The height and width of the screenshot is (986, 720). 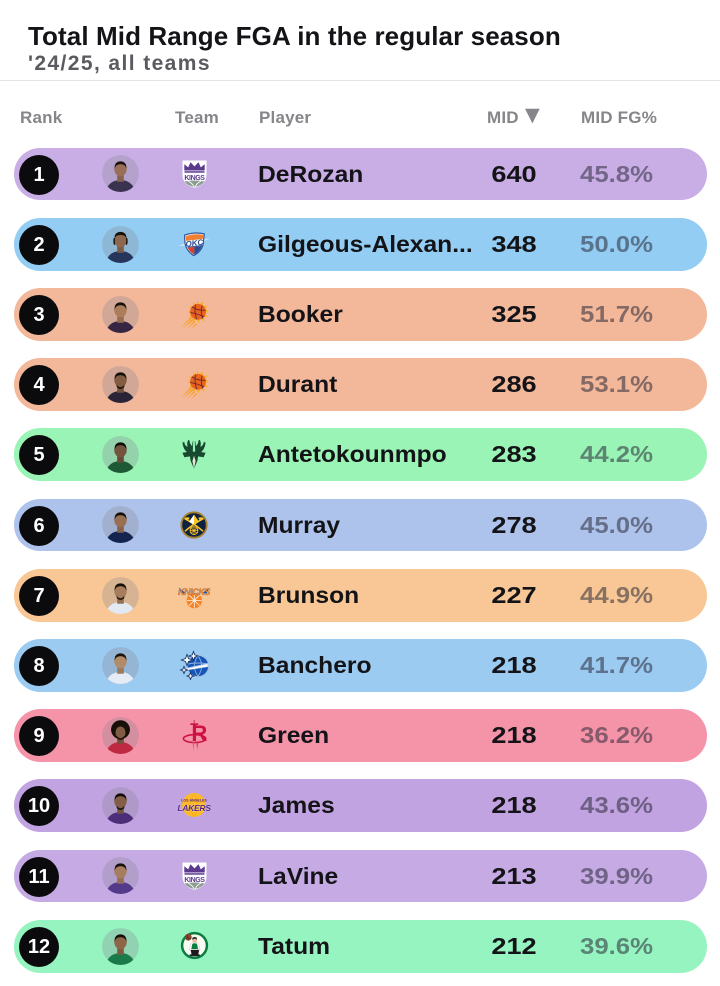 What do you see at coordinates (194, 801) in the screenshot?
I see `svg-text: LOS ANGELES` at bounding box center [194, 801].